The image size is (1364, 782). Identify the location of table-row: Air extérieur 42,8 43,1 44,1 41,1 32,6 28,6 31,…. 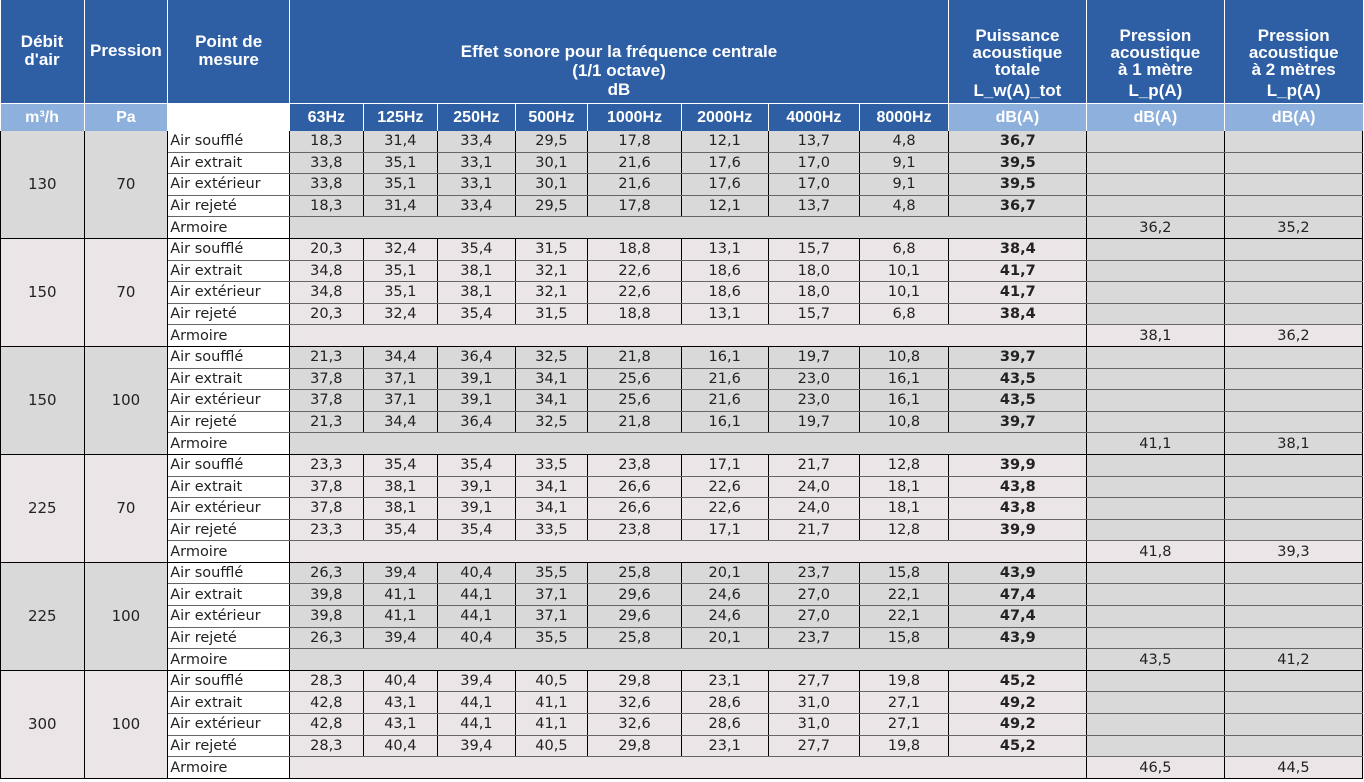
(682, 724).